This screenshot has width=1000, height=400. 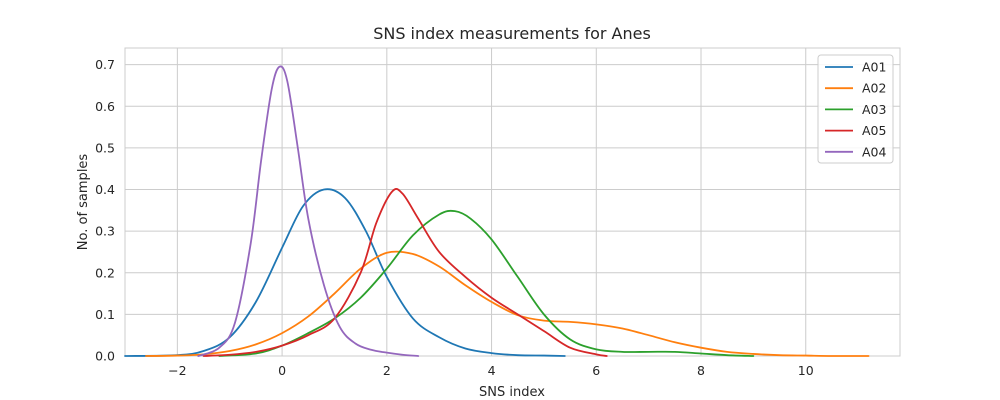 What do you see at coordinates (596, 370) in the screenshot?
I see `x-tick-label: 6` at bounding box center [596, 370].